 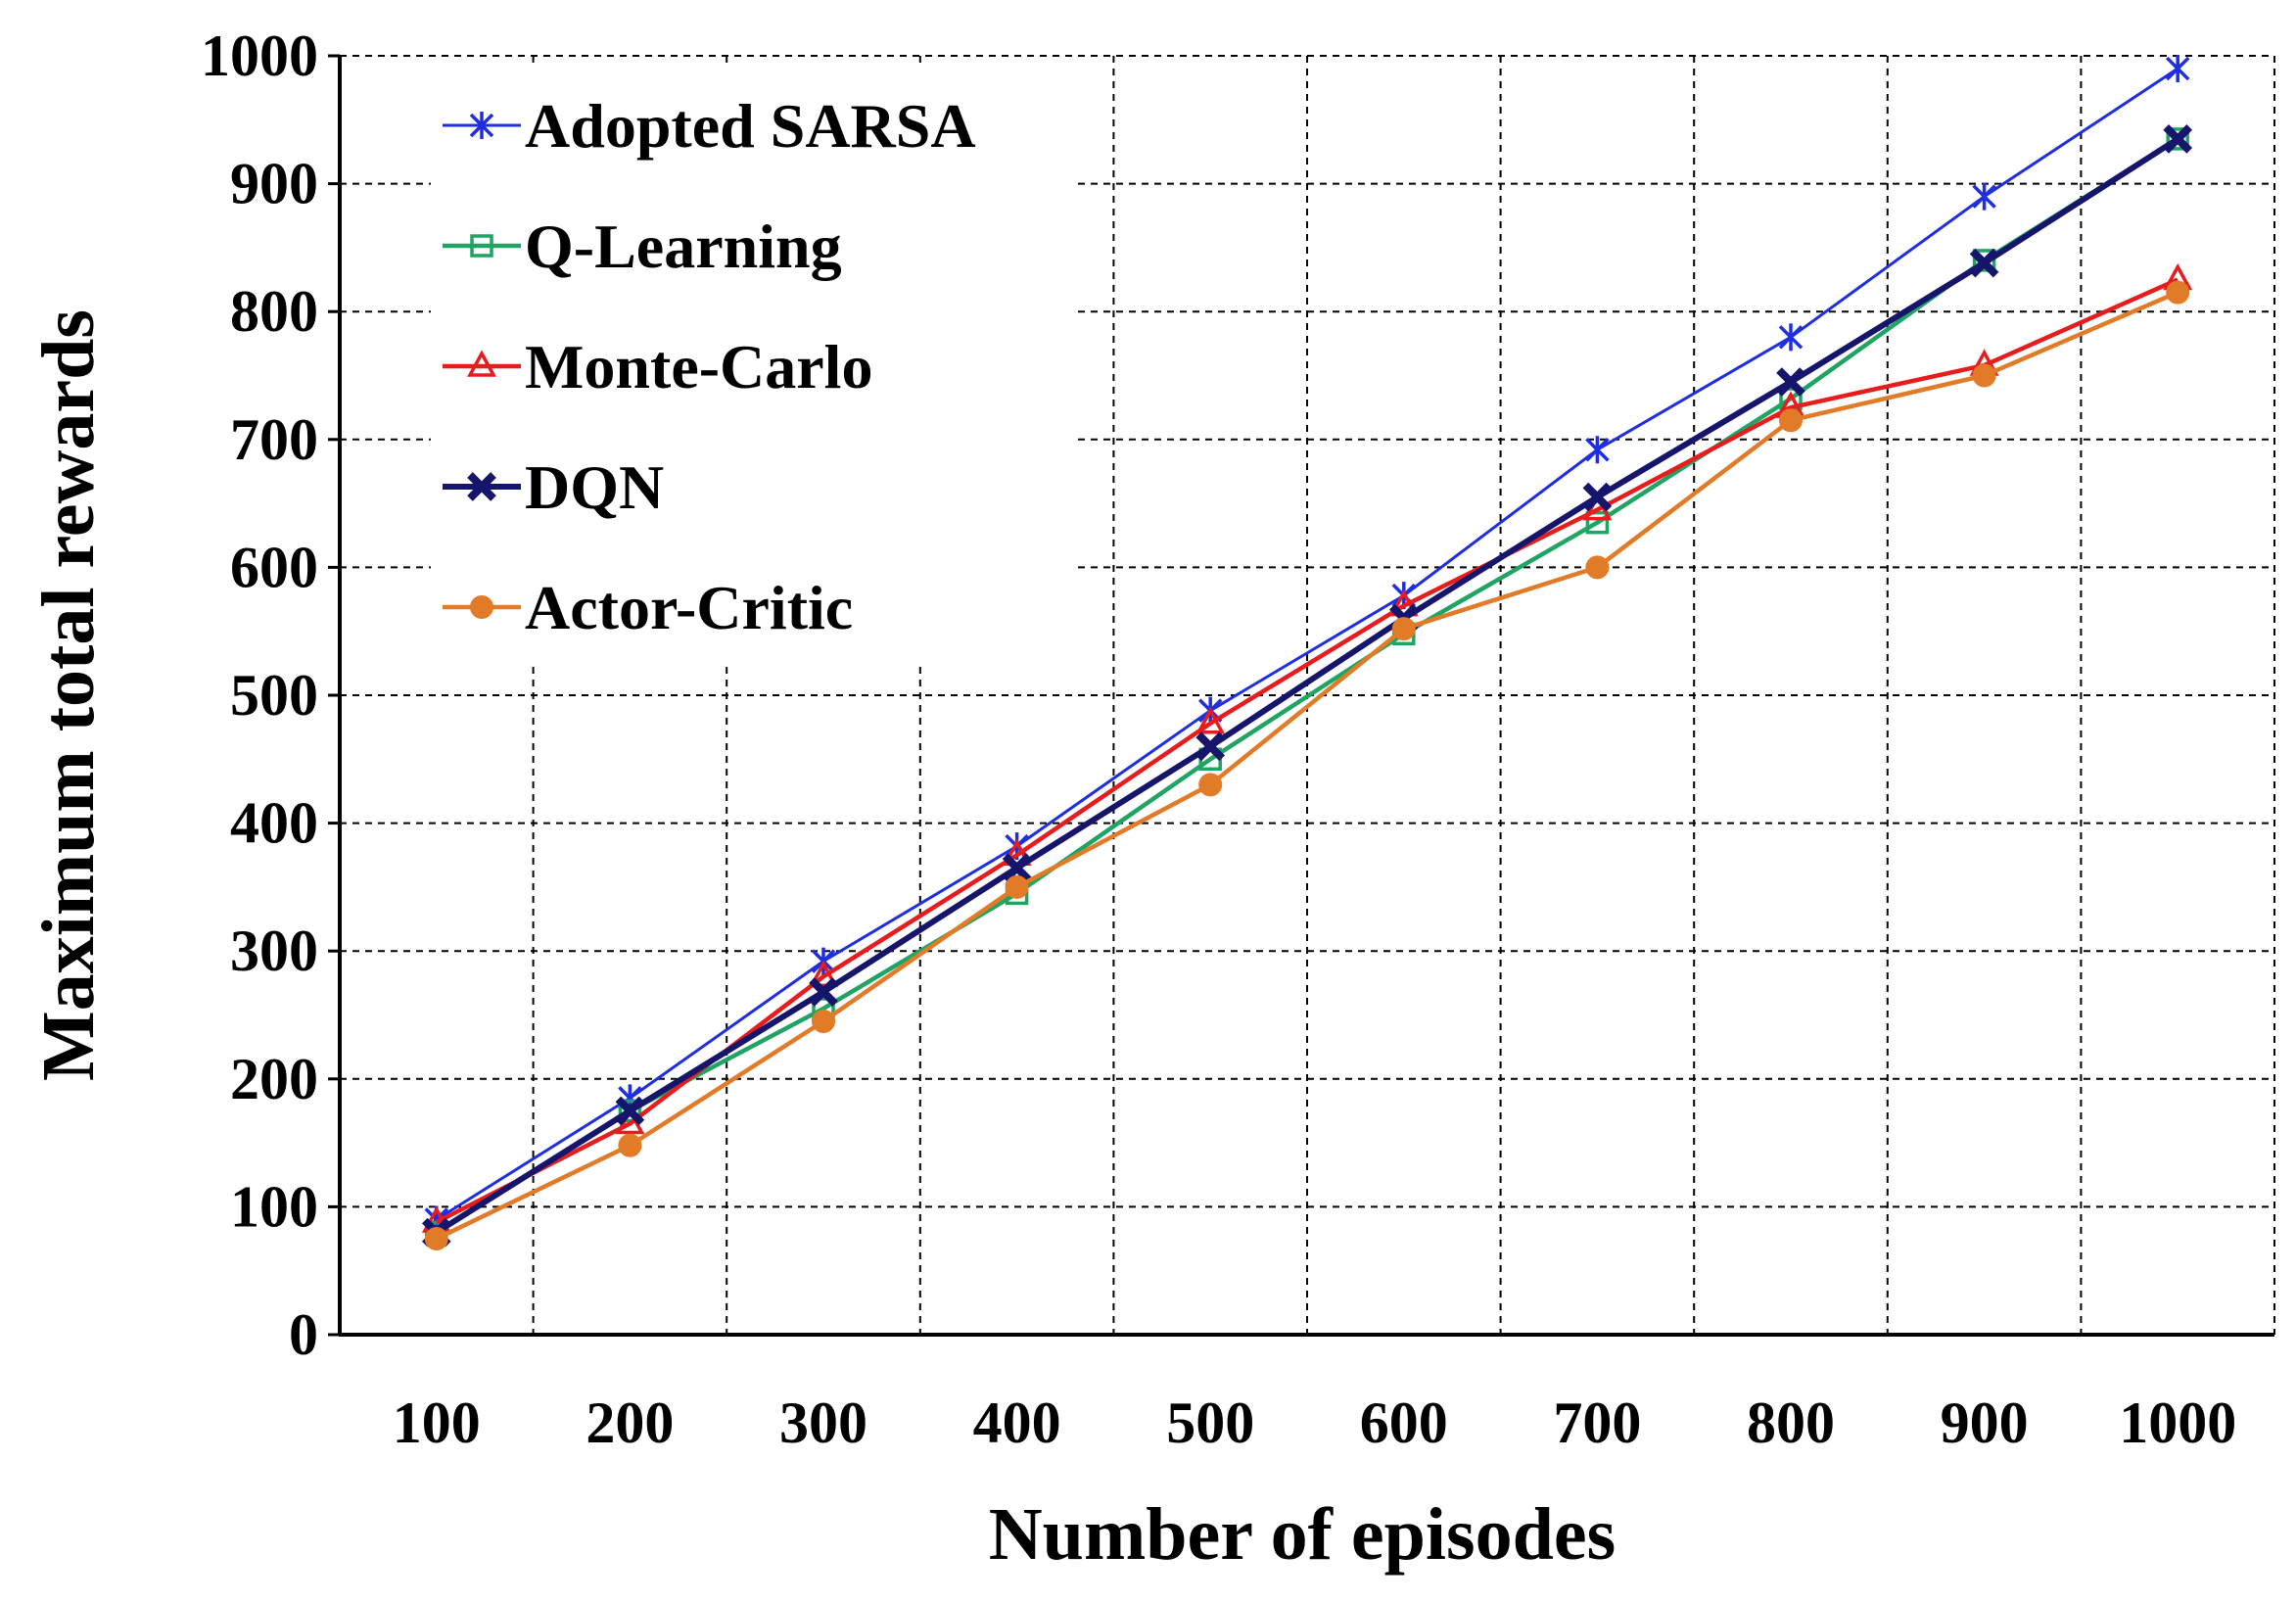 I want to click on x-tick-label: 800, so click(x=1791, y=1422).